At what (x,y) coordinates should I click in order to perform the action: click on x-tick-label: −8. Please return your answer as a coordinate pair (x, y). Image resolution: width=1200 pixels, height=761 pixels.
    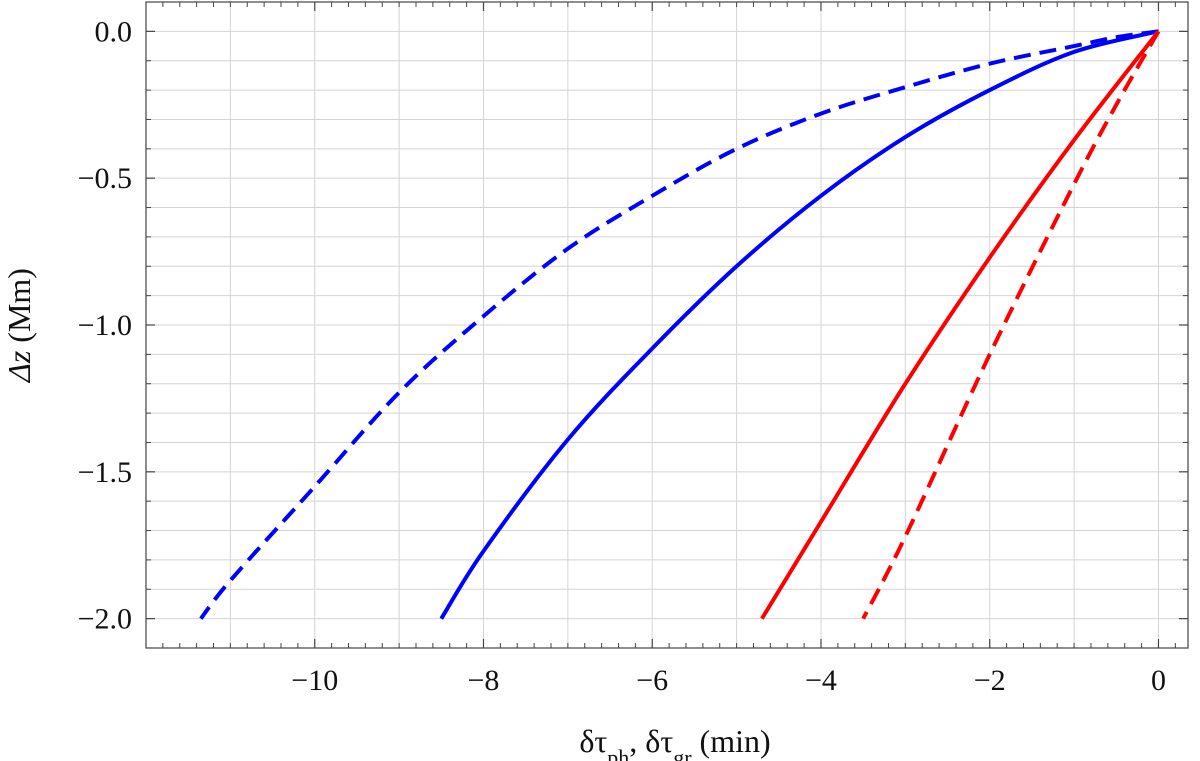
    Looking at the image, I should click on (484, 680).